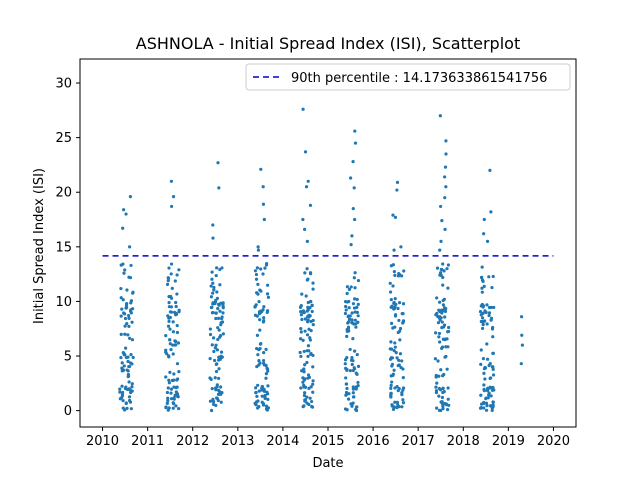 The width and height of the screenshot is (640, 480). I want to click on legend-label: 90th percentile : 14.173633861541756, so click(419, 78).